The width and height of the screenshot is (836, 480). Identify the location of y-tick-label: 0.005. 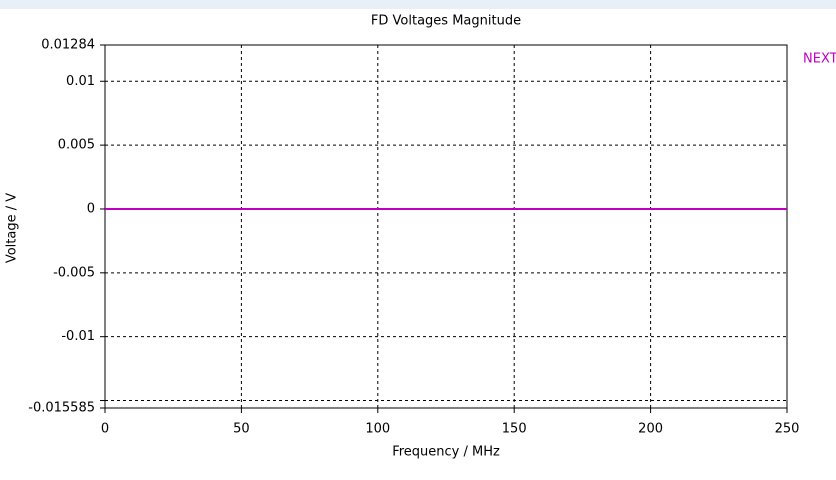
(76, 145).